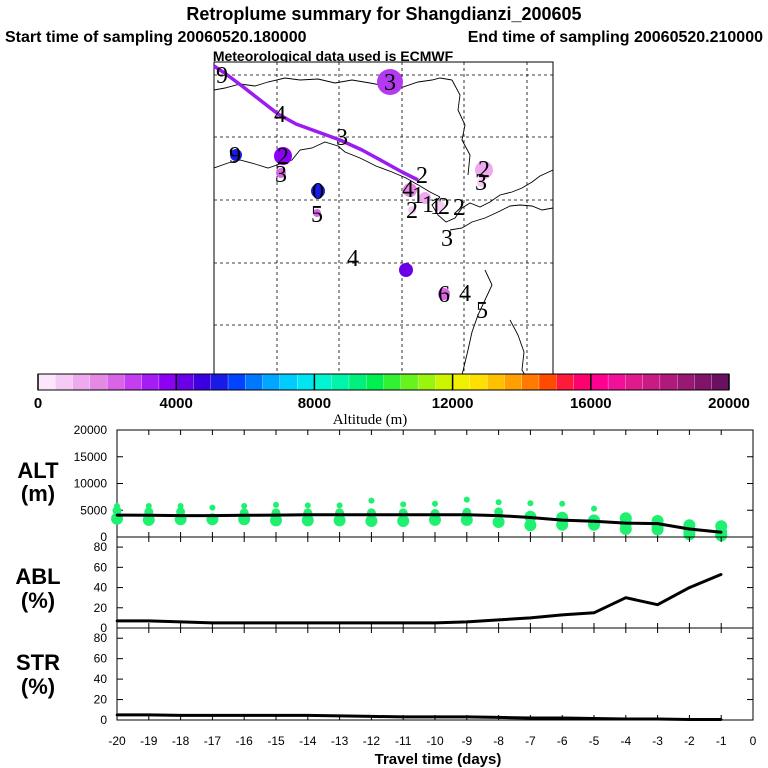 The image size is (768, 768). I want to click on x-tick-label: -1, so click(721, 741).